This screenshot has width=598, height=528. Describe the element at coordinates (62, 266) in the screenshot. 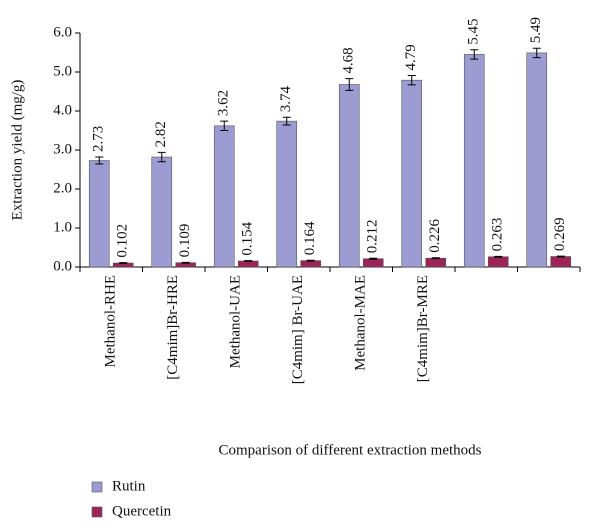

I see `y-tick-label: 0.0` at that location.